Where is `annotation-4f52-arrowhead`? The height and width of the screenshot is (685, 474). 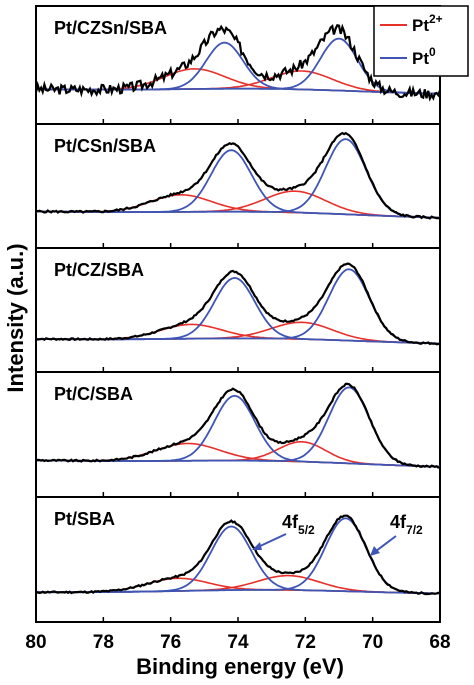
annotation-4f52-arrowhead is located at coordinates (257, 546).